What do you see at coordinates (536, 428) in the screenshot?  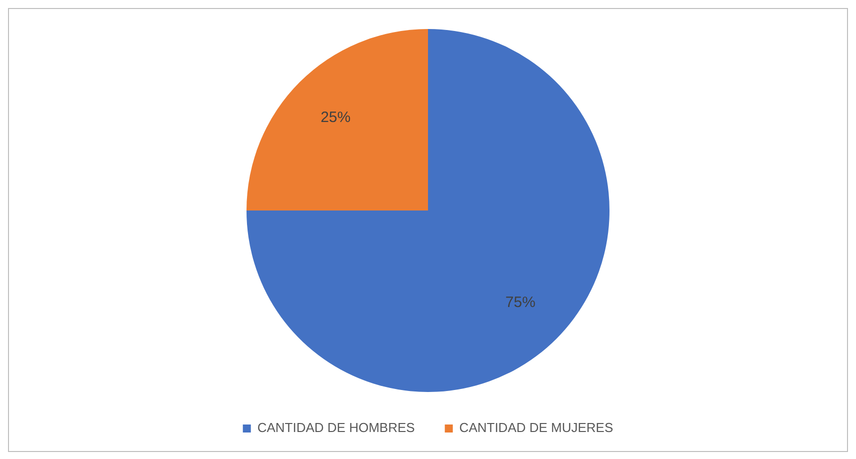 I see `legend-label: CANTIDAD DE MUJERES` at bounding box center [536, 428].